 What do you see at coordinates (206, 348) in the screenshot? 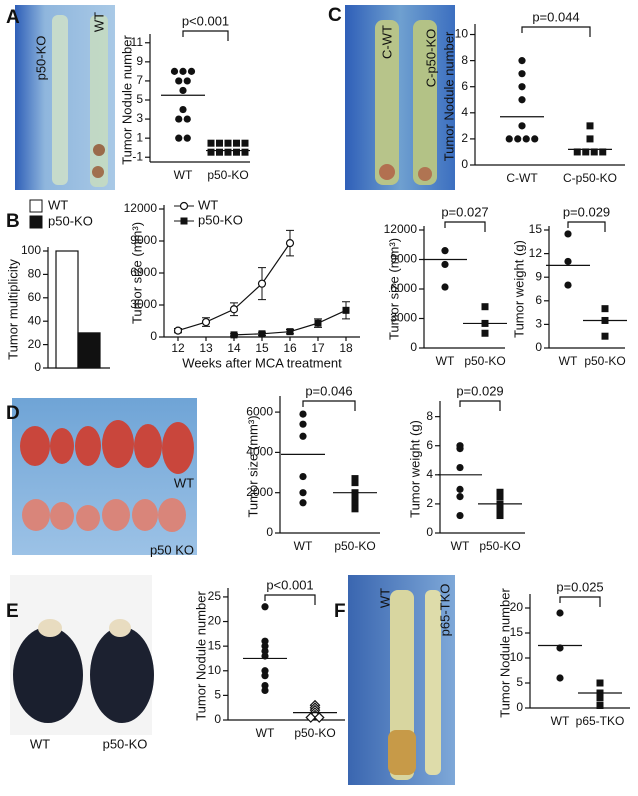
I see `x-tick-label: 13` at bounding box center [206, 348].